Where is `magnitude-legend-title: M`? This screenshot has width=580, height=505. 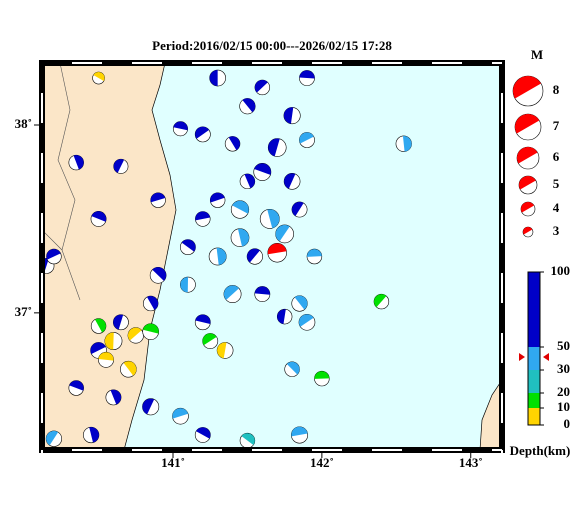
magnitude-legend-title: M is located at coordinates (537, 54).